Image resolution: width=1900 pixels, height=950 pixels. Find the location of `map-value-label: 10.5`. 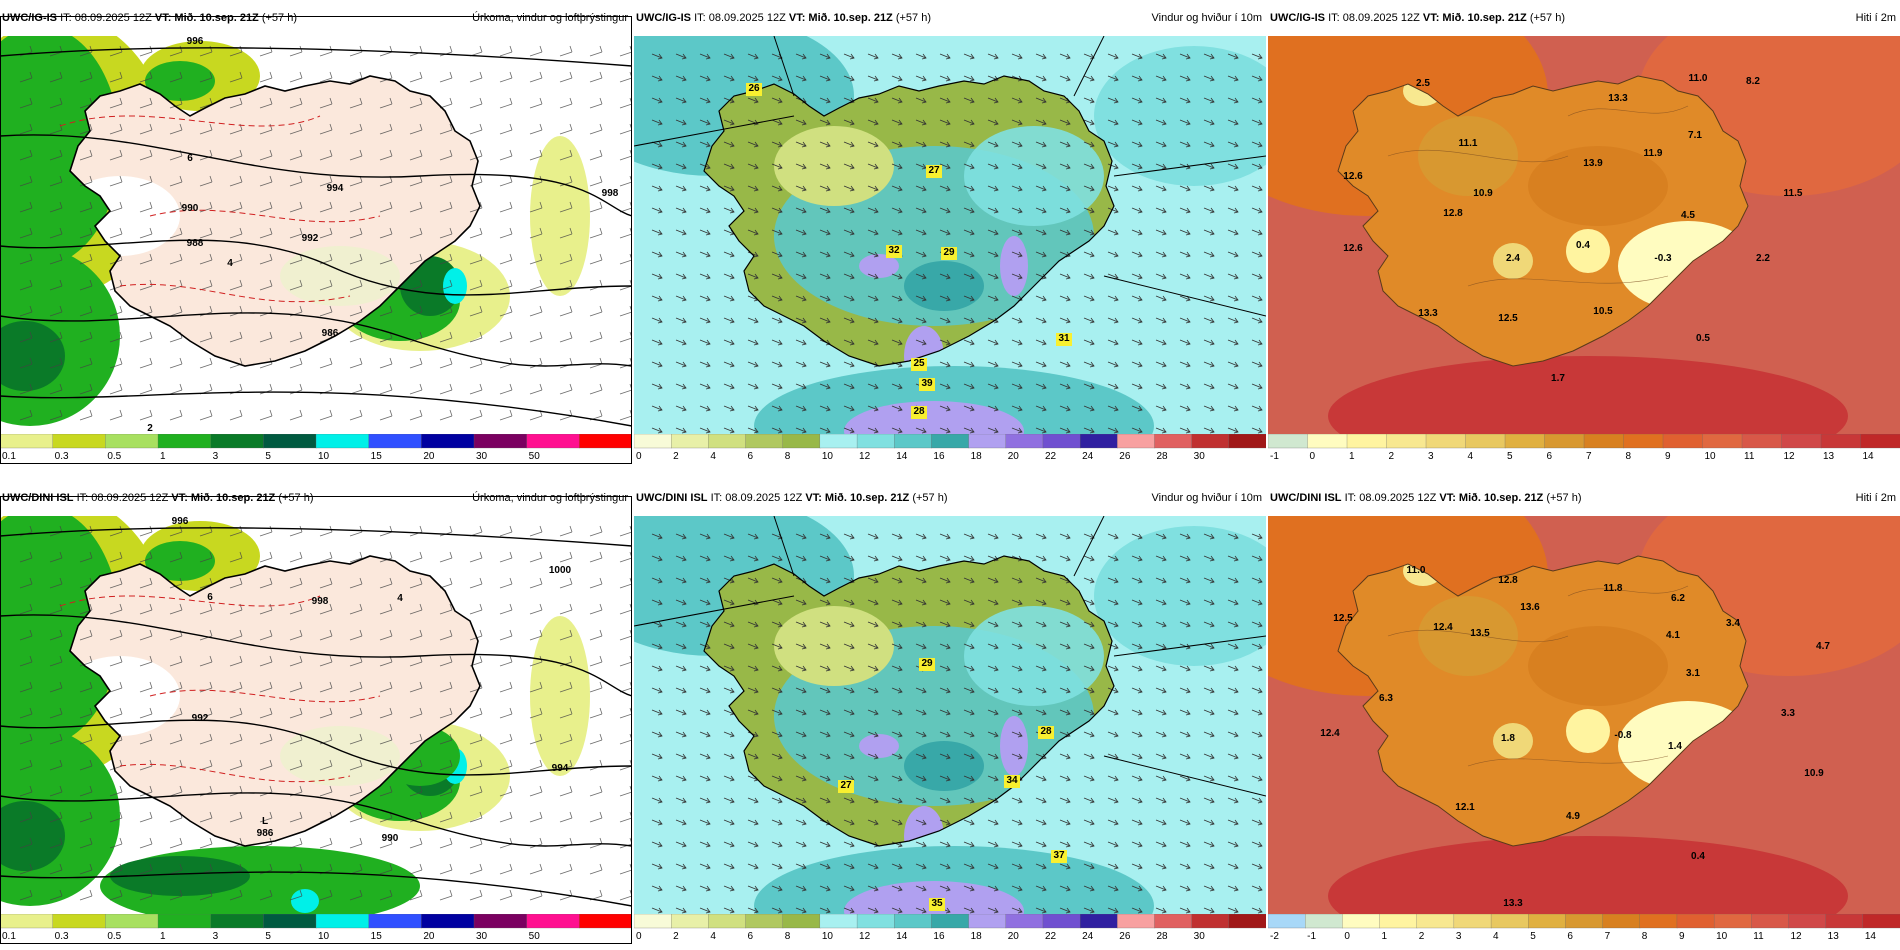

map-value-label: 10.5 is located at coordinates (1603, 311).